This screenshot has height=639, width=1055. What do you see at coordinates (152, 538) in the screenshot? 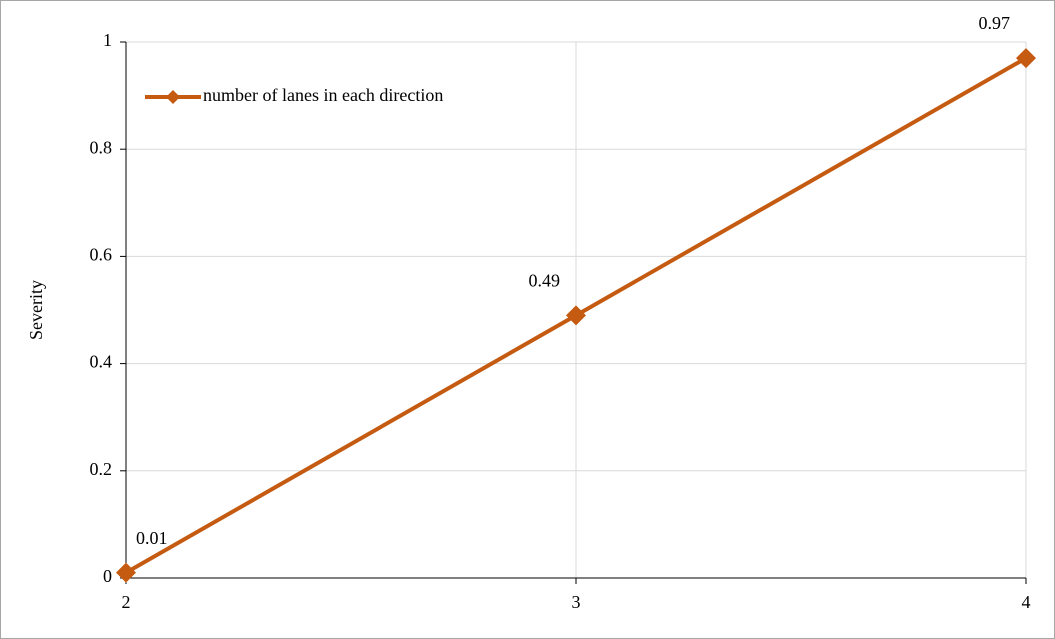
I see `data-label: 0.01` at bounding box center [152, 538].